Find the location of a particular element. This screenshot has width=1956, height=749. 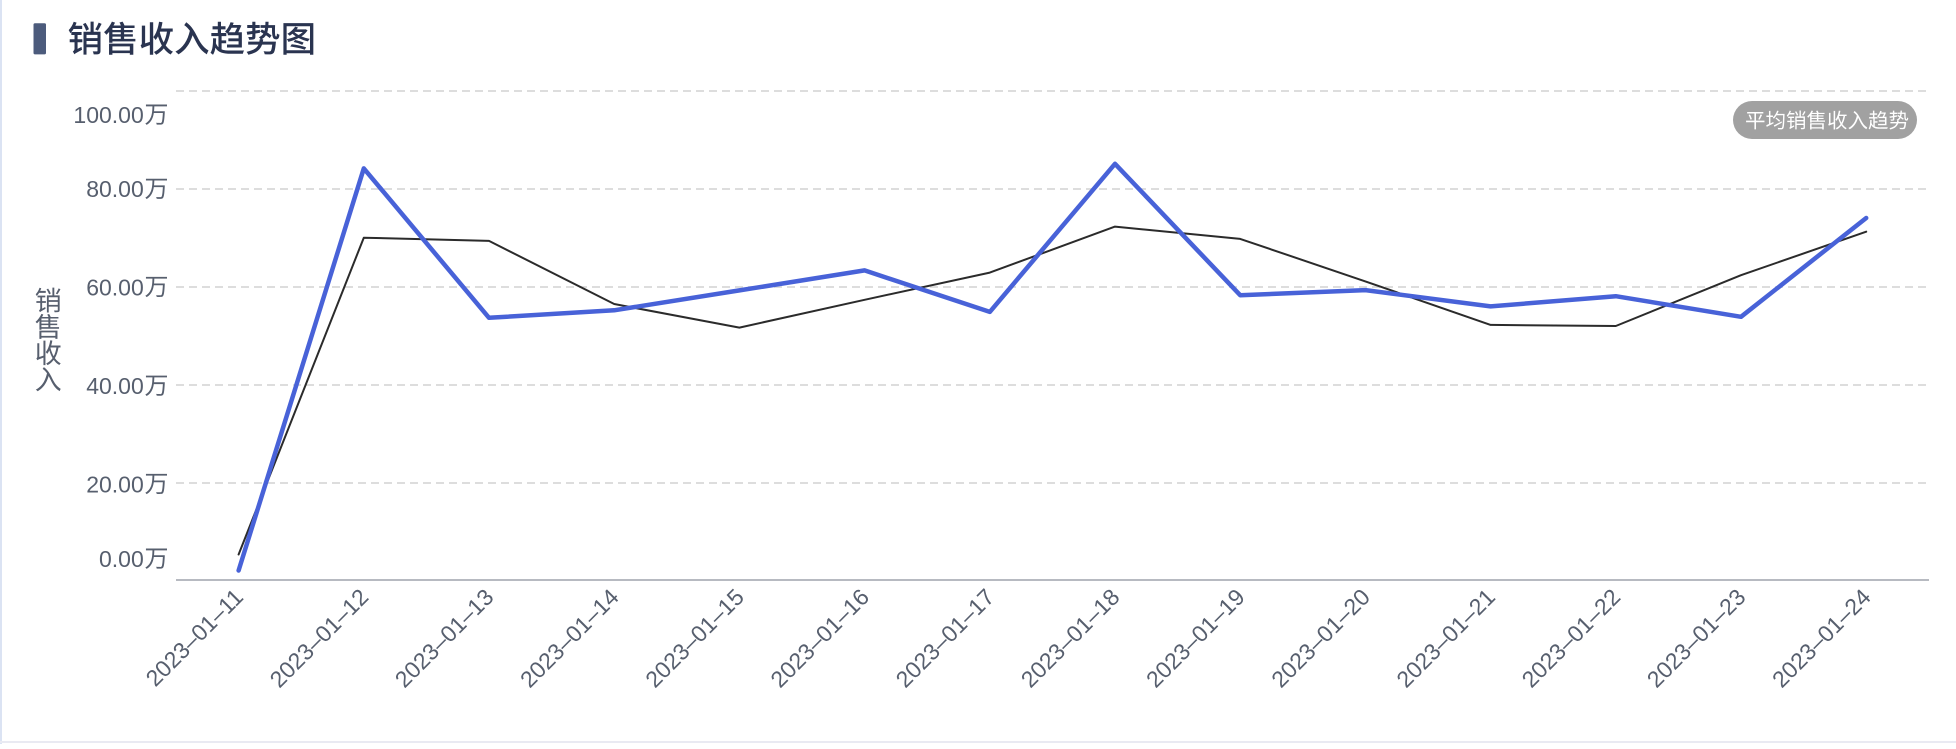

svg-text: 40.00 is located at coordinates (115, 386).